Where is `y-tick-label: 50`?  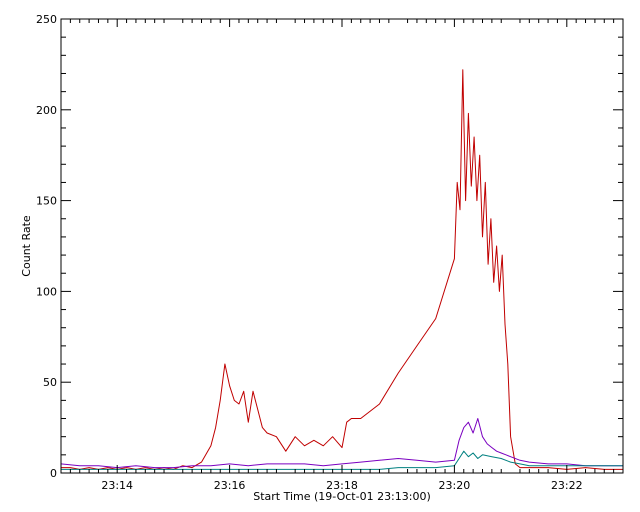 y-tick-label: 50 is located at coordinates (50, 382).